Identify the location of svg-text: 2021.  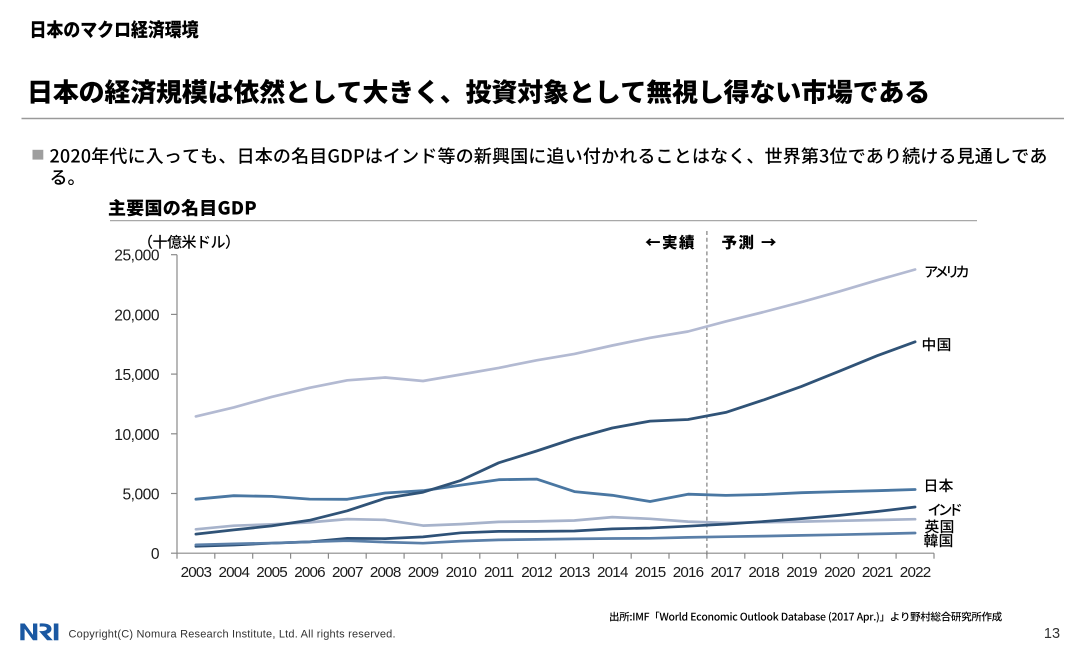
(877, 572).